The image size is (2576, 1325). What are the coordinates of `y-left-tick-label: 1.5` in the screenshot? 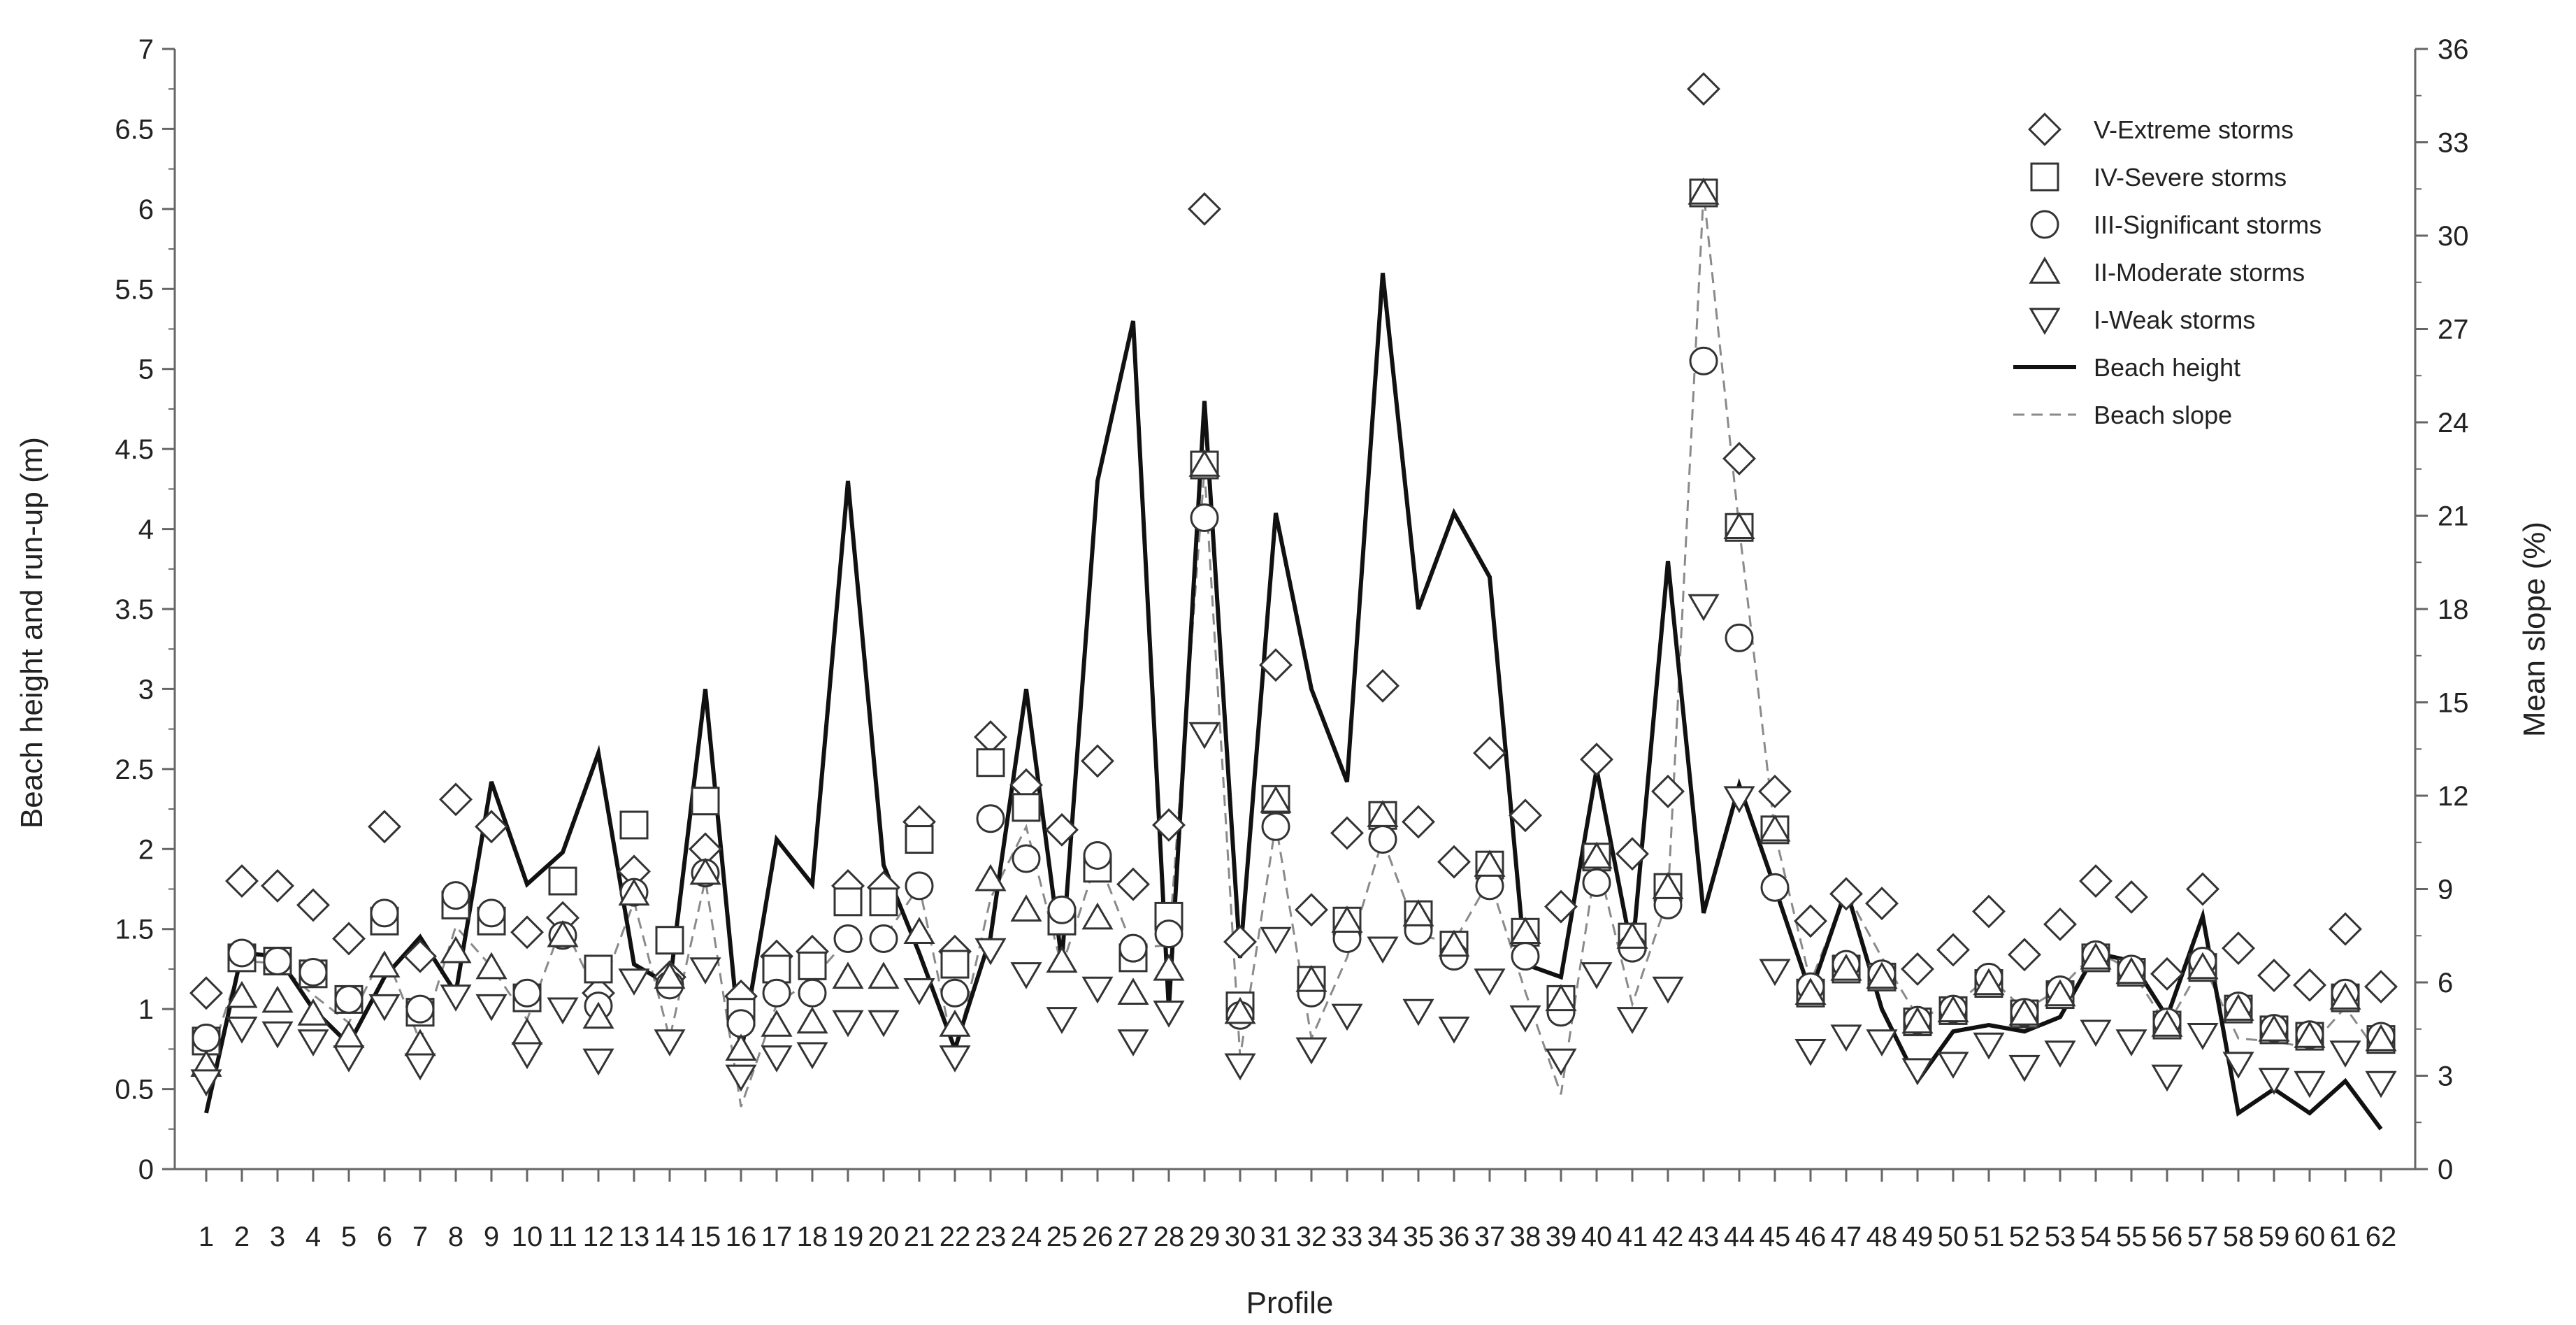 It's located at (134, 930).